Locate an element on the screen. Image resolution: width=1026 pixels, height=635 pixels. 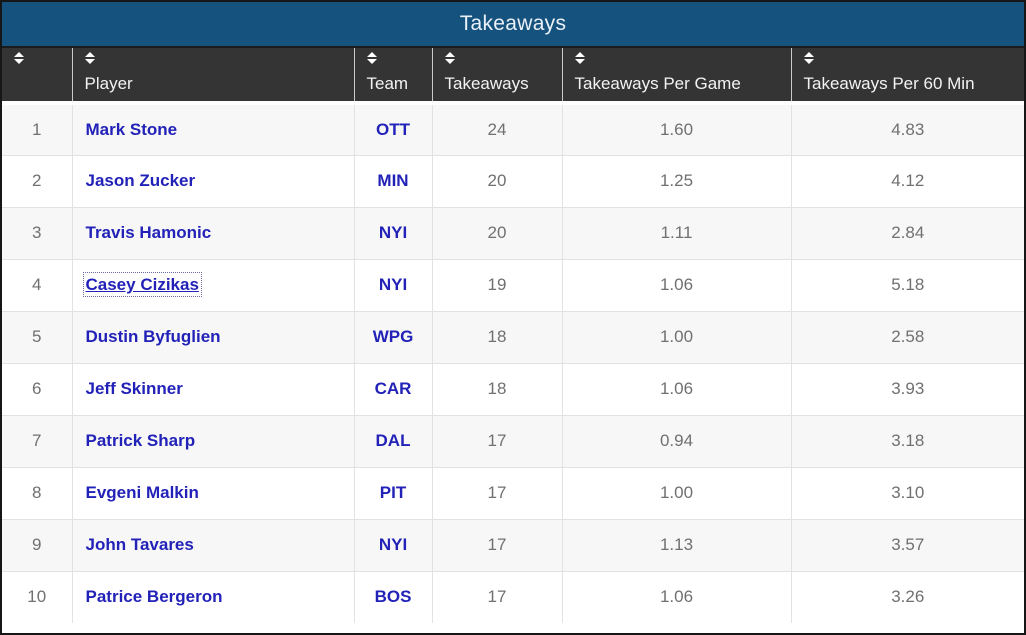
table-row: 3 Travis Hamonic NYI 20 1.11 2.84 is located at coordinates (513, 232).